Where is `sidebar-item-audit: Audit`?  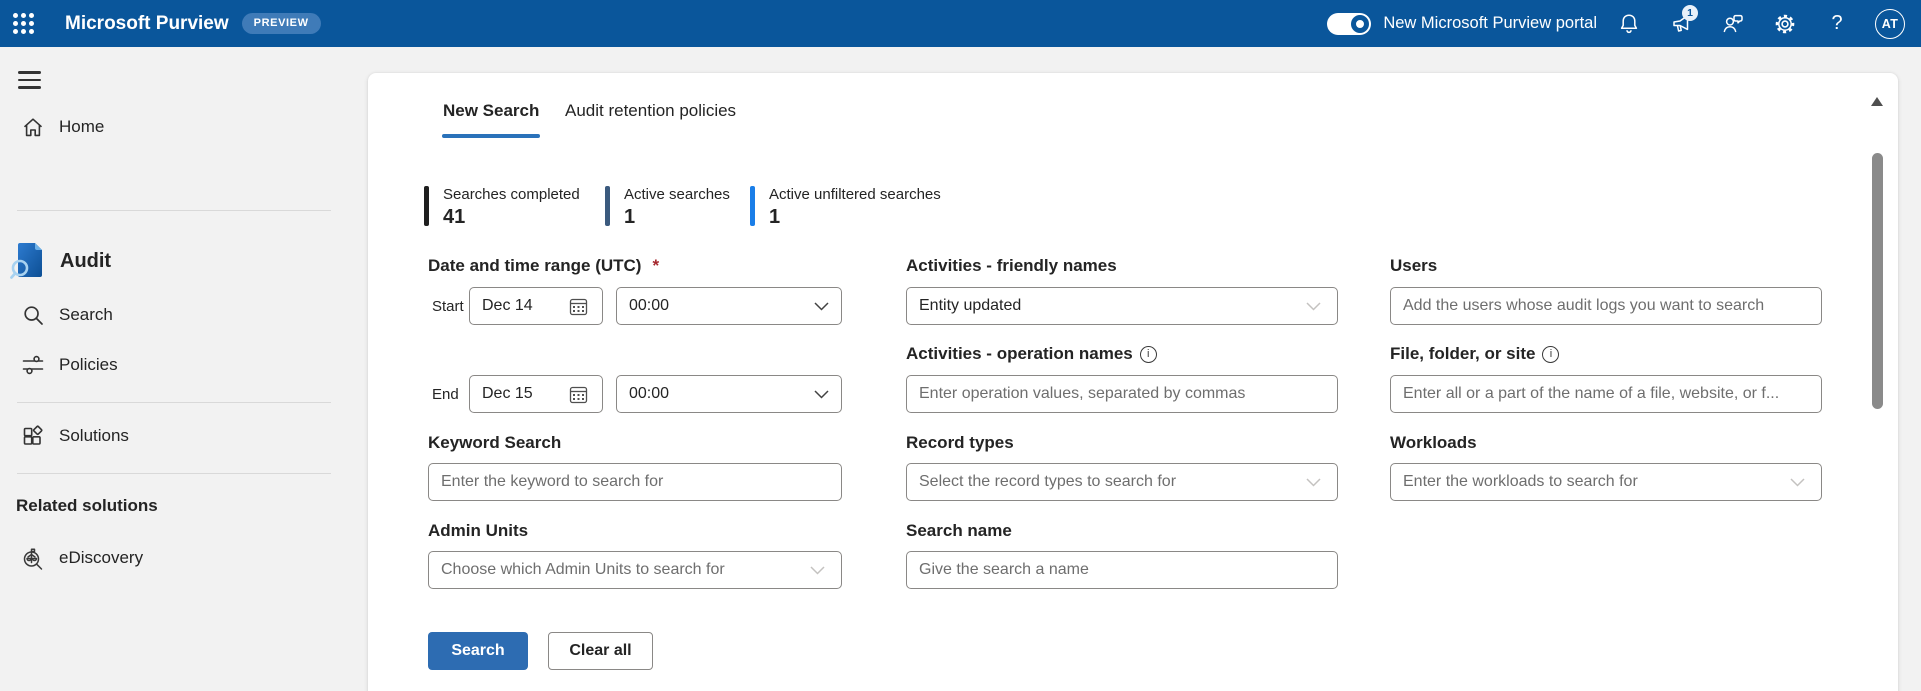 sidebar-item-audit: Audit is located at coordinates (167, 261).